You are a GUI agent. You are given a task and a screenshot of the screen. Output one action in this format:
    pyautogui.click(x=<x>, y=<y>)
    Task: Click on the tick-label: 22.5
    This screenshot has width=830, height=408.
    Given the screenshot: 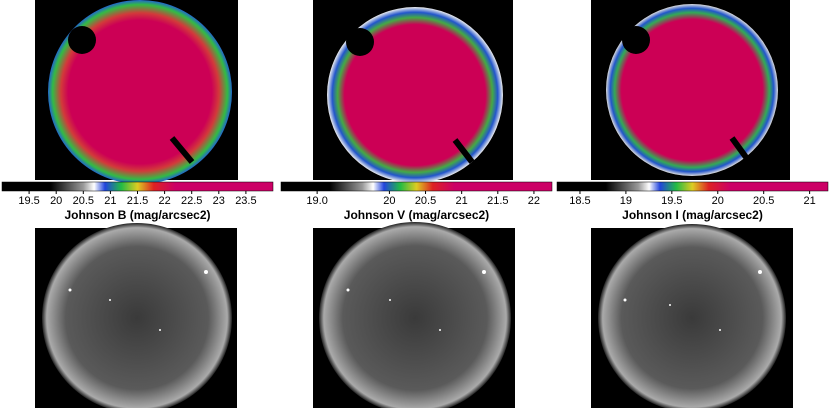 What is the action you would take?
    pyautogui.click(x=191, y=201)
    